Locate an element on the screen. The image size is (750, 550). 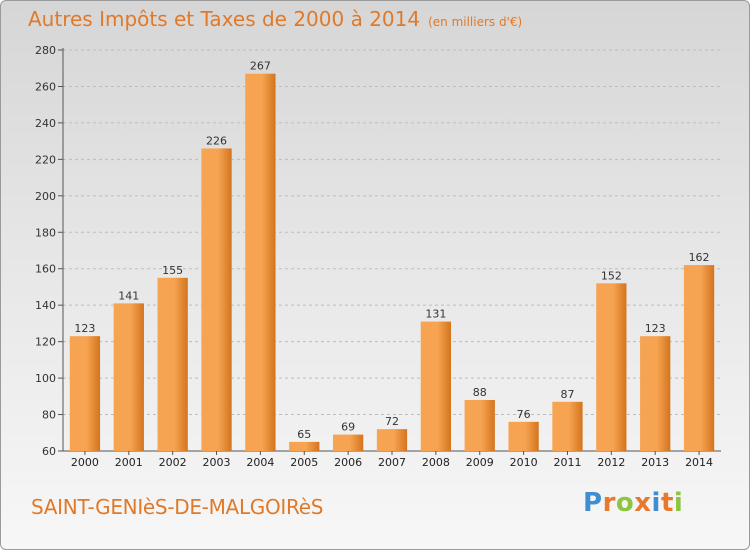
y-tick-label: 220 is located at coordinates (45, 159).